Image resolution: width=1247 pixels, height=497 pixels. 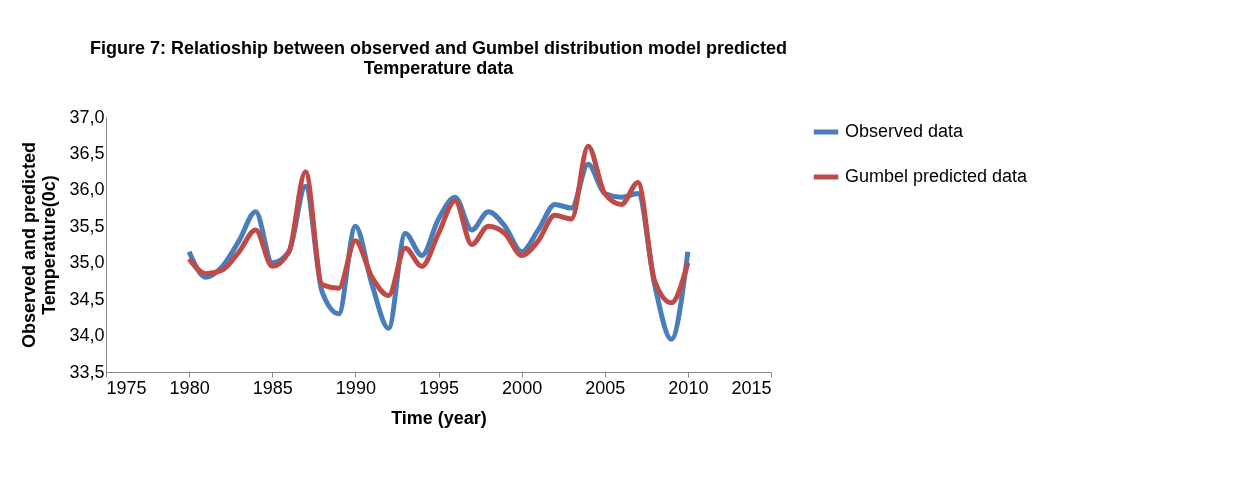 I want to click on x-tick-label: 1995, so click(x=439, y=387).